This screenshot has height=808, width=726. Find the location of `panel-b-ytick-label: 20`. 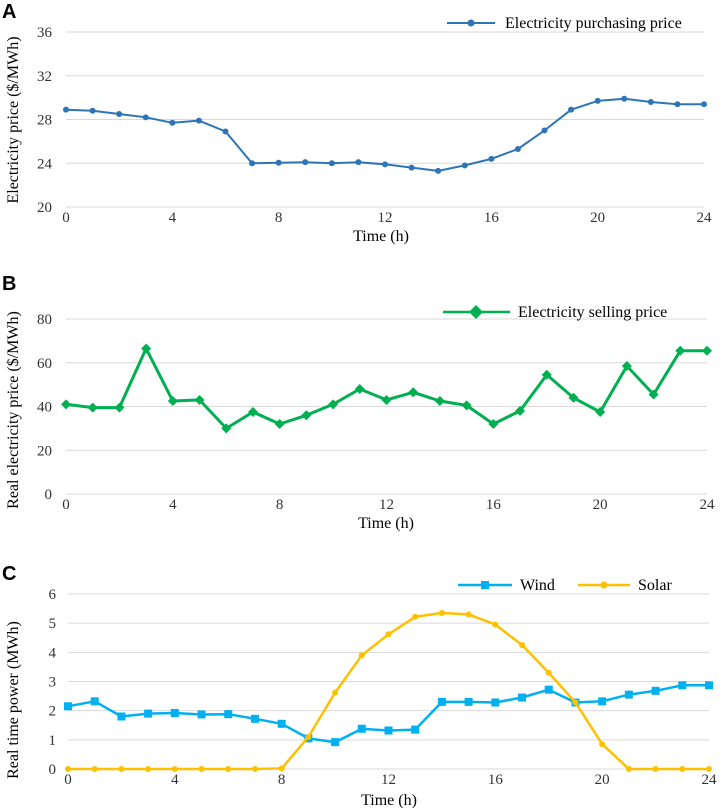

panel-b-ytick-label: 20 is located at coordinates (44, 451).